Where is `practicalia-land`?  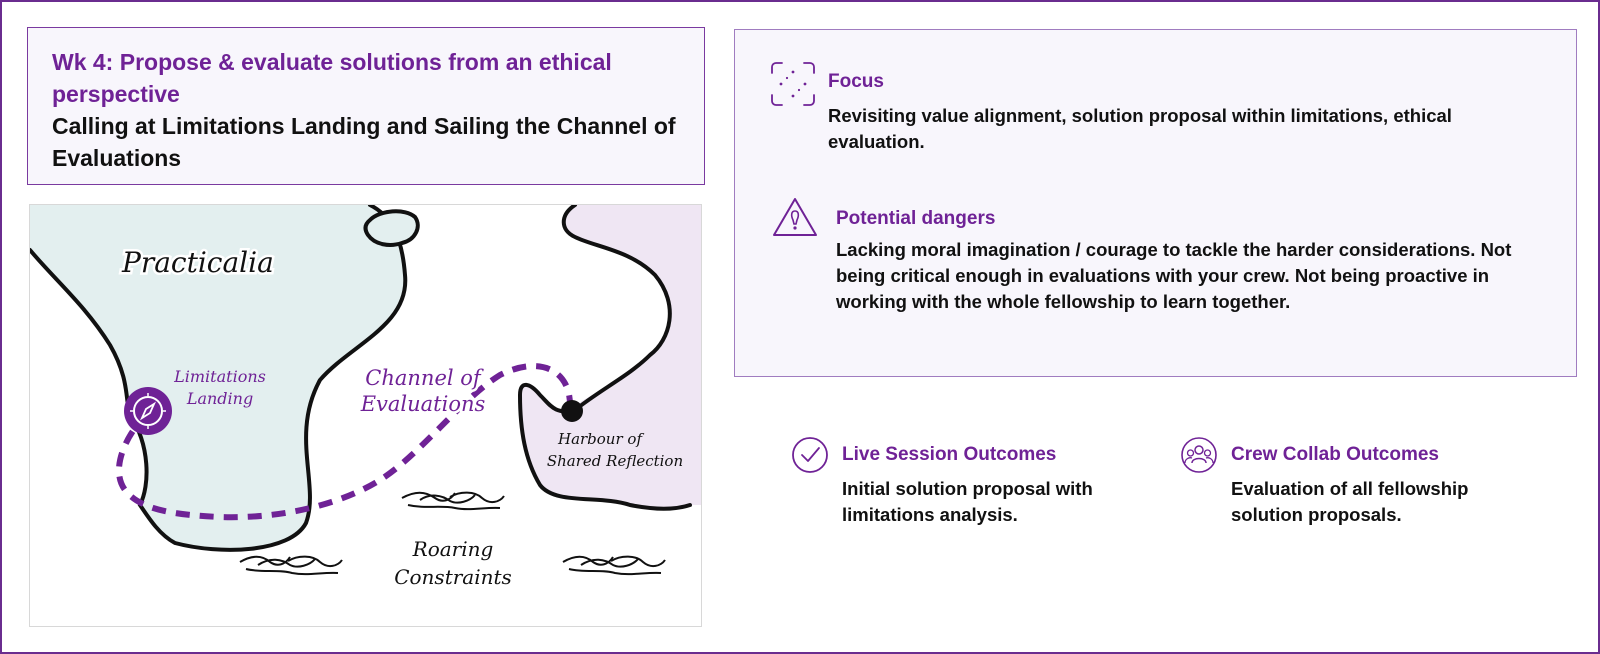
practicalia-land is located at coordinates (218, 377).